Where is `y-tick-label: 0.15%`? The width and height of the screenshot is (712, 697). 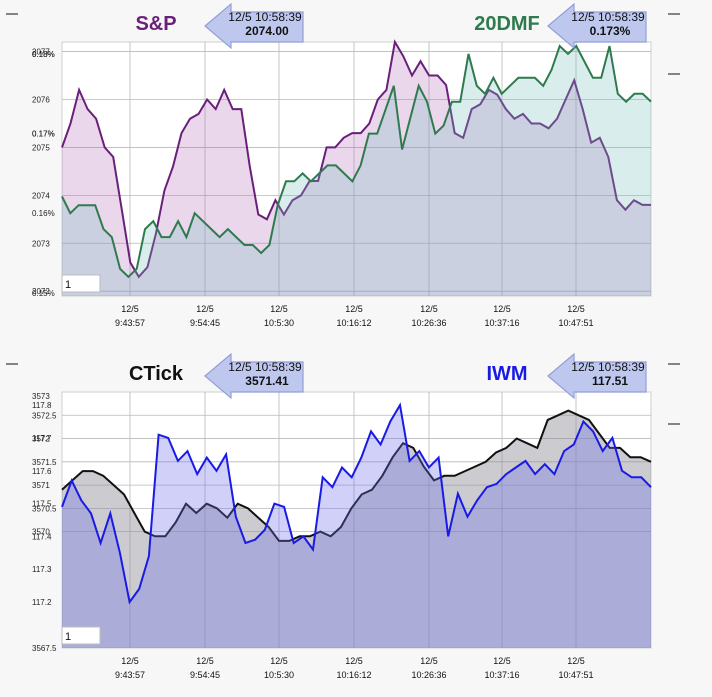 y-tick-label: 0.15% is located at coordinates (43, 293).